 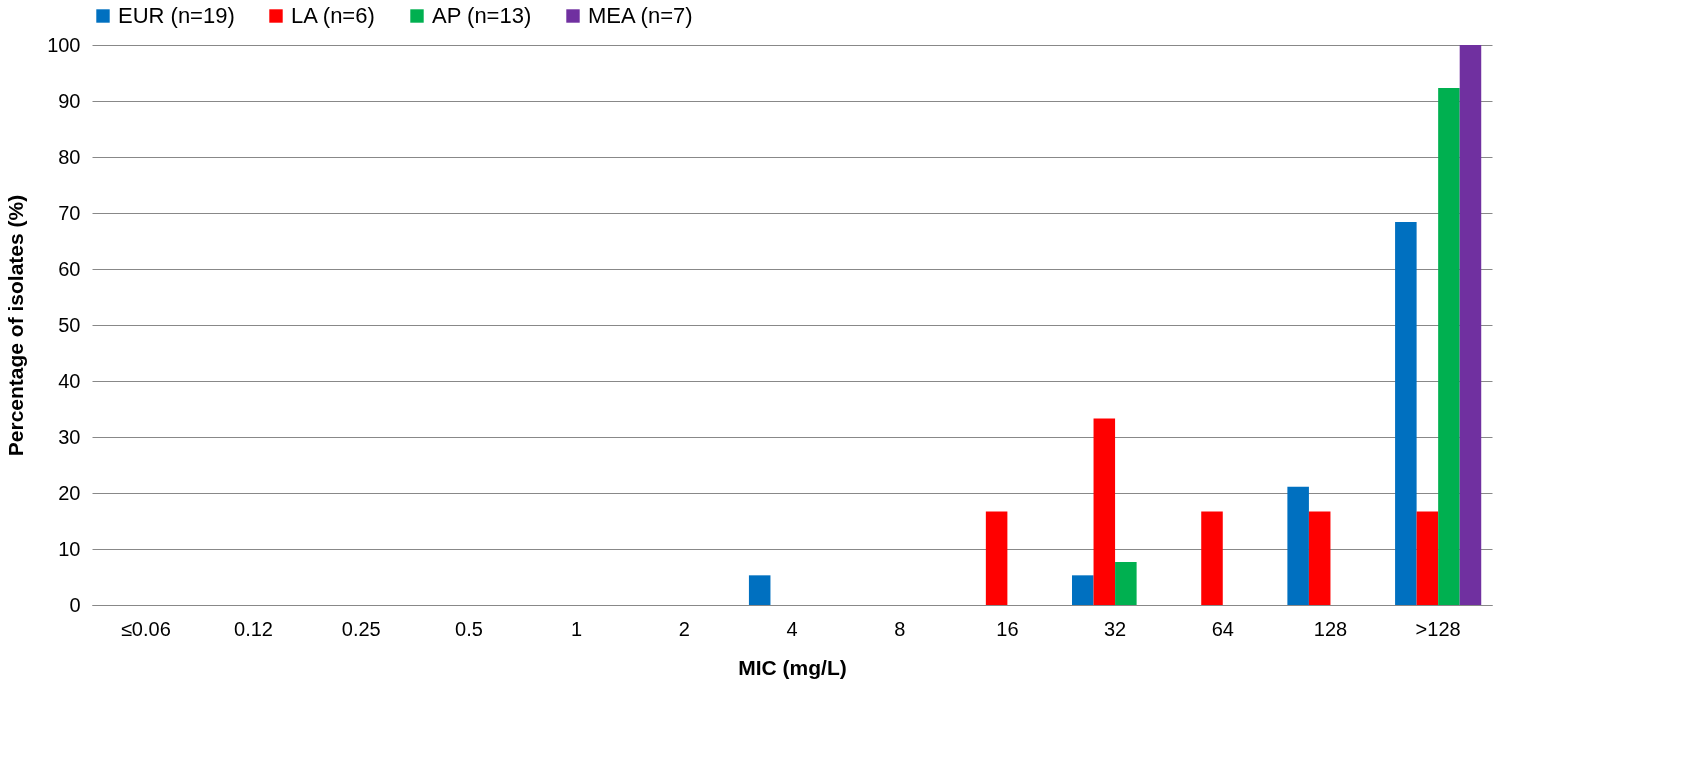 I want to click on x-tick-label: 16, so click(x=1007, y=628).